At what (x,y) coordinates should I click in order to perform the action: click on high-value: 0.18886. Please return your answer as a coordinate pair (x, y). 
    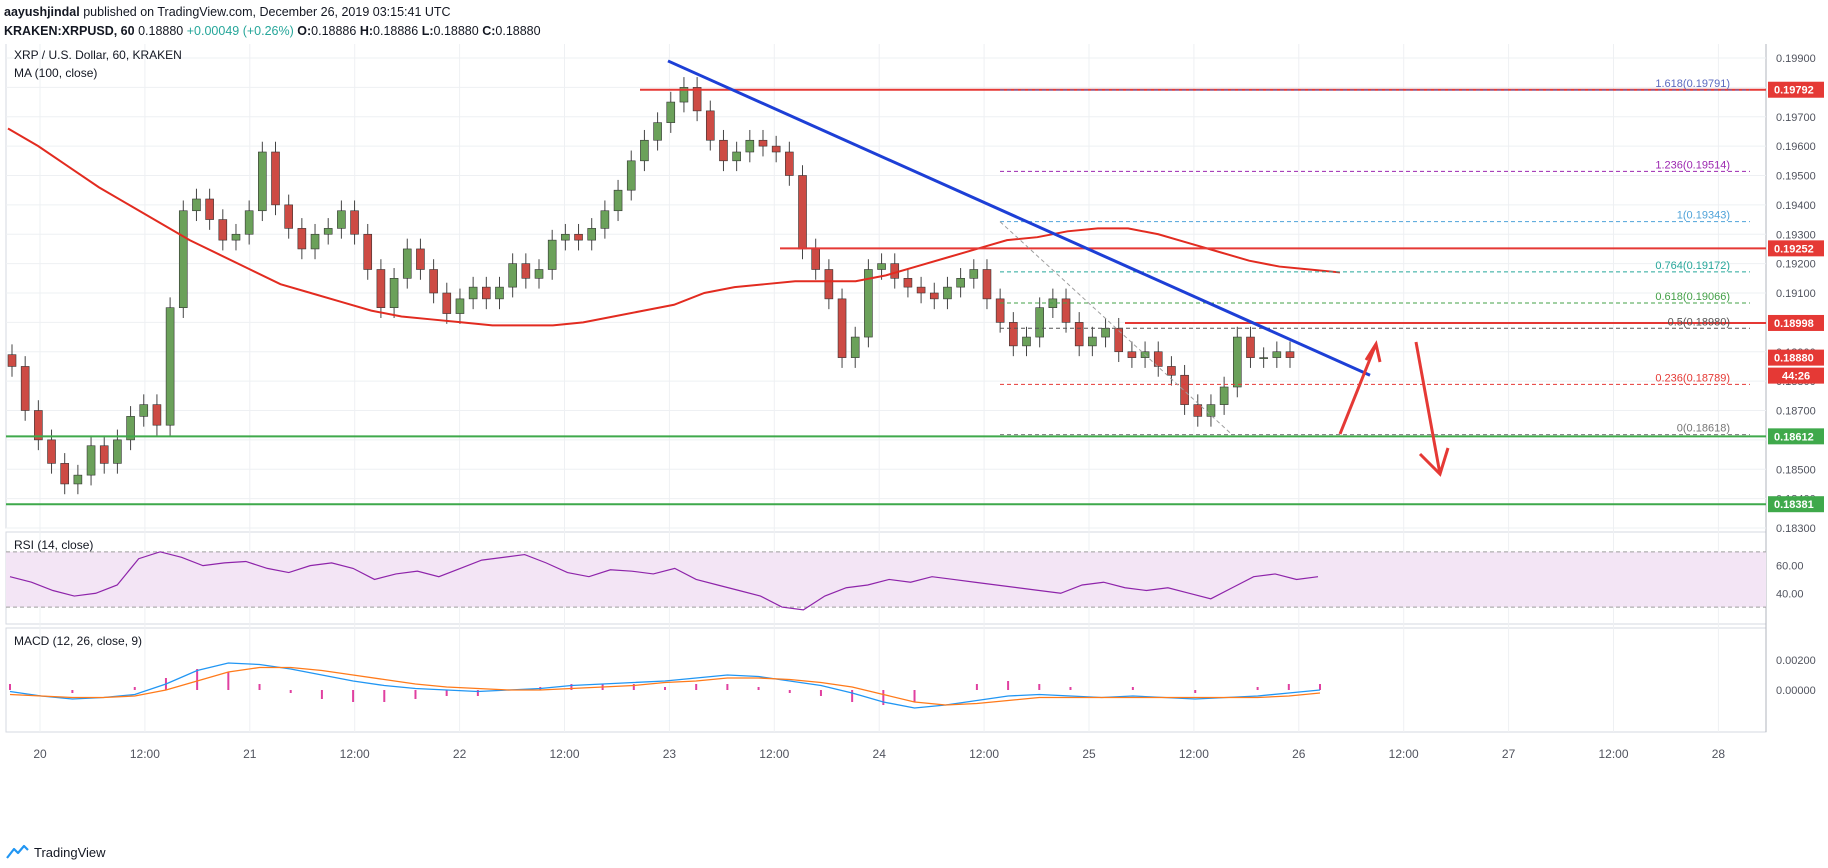
    Looking at the image, I should click on (396, 31).